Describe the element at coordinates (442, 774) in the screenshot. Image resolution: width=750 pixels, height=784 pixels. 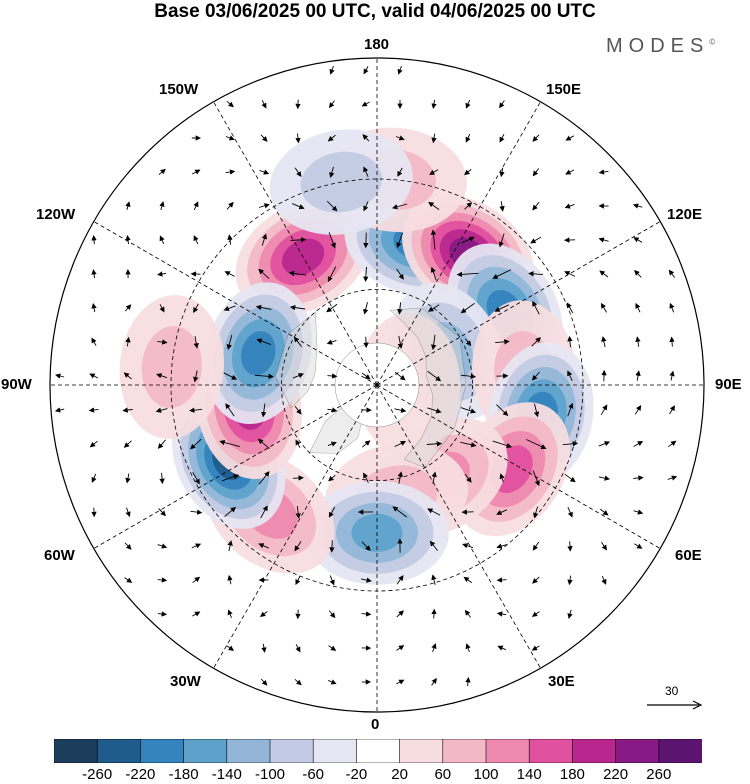
I see `colorbar-tick-label: 60` at that location.